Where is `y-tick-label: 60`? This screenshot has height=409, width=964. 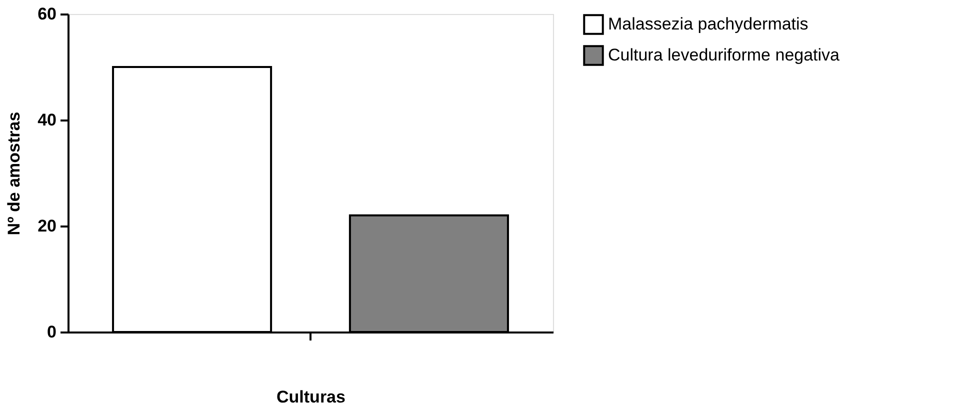
y-tick-label: 60 is located at coordinates (47, 14).